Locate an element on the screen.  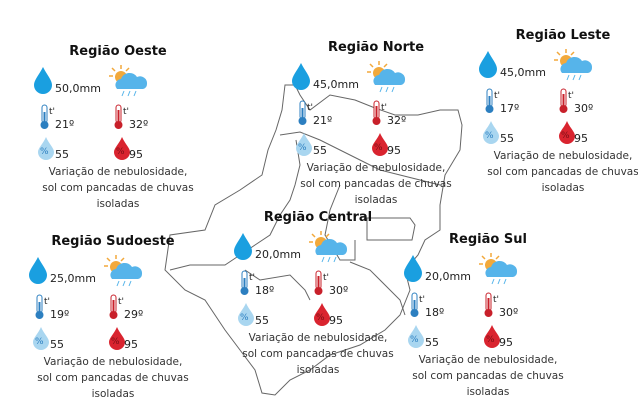
federal-district is located at coordinates (391, 229).